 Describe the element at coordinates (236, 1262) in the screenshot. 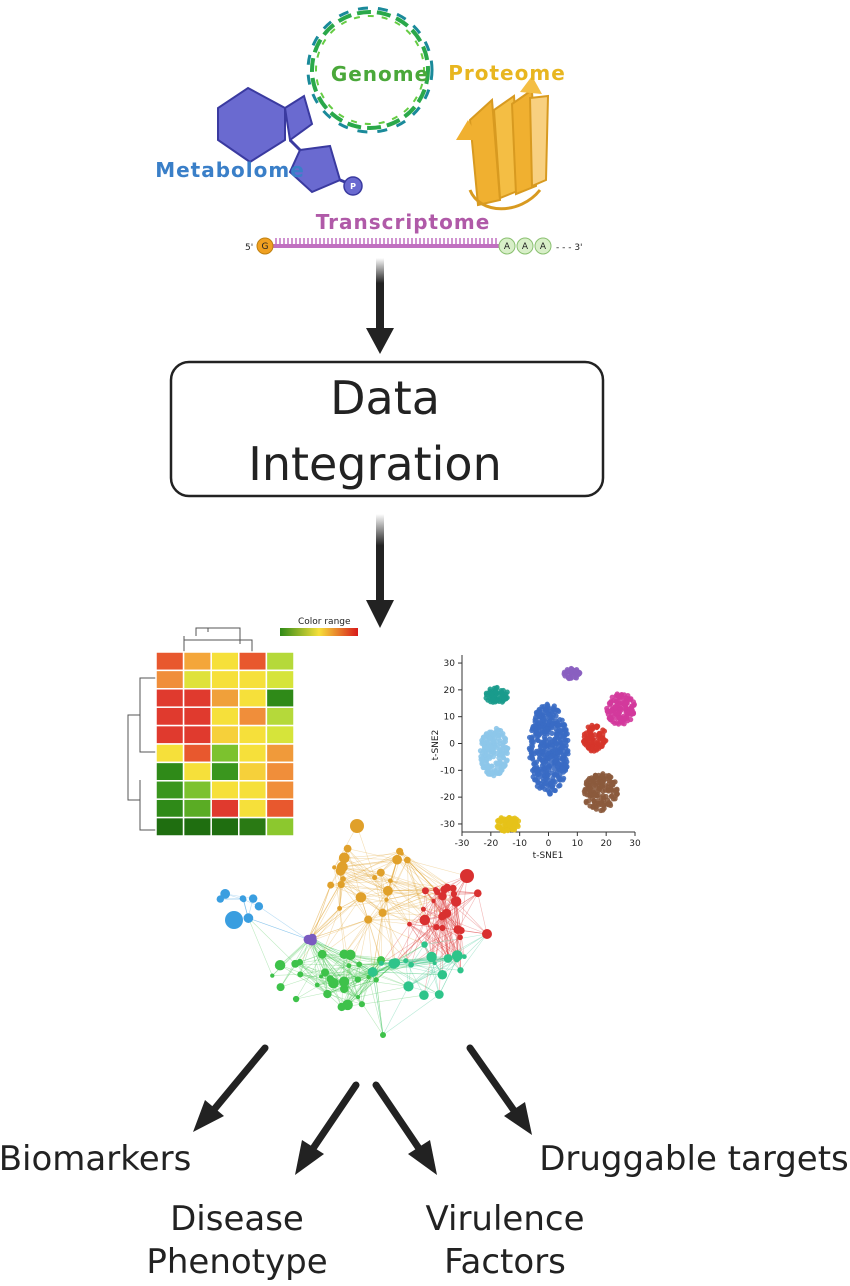

I see `outcome-disease-line2: Phenotype` at that location.